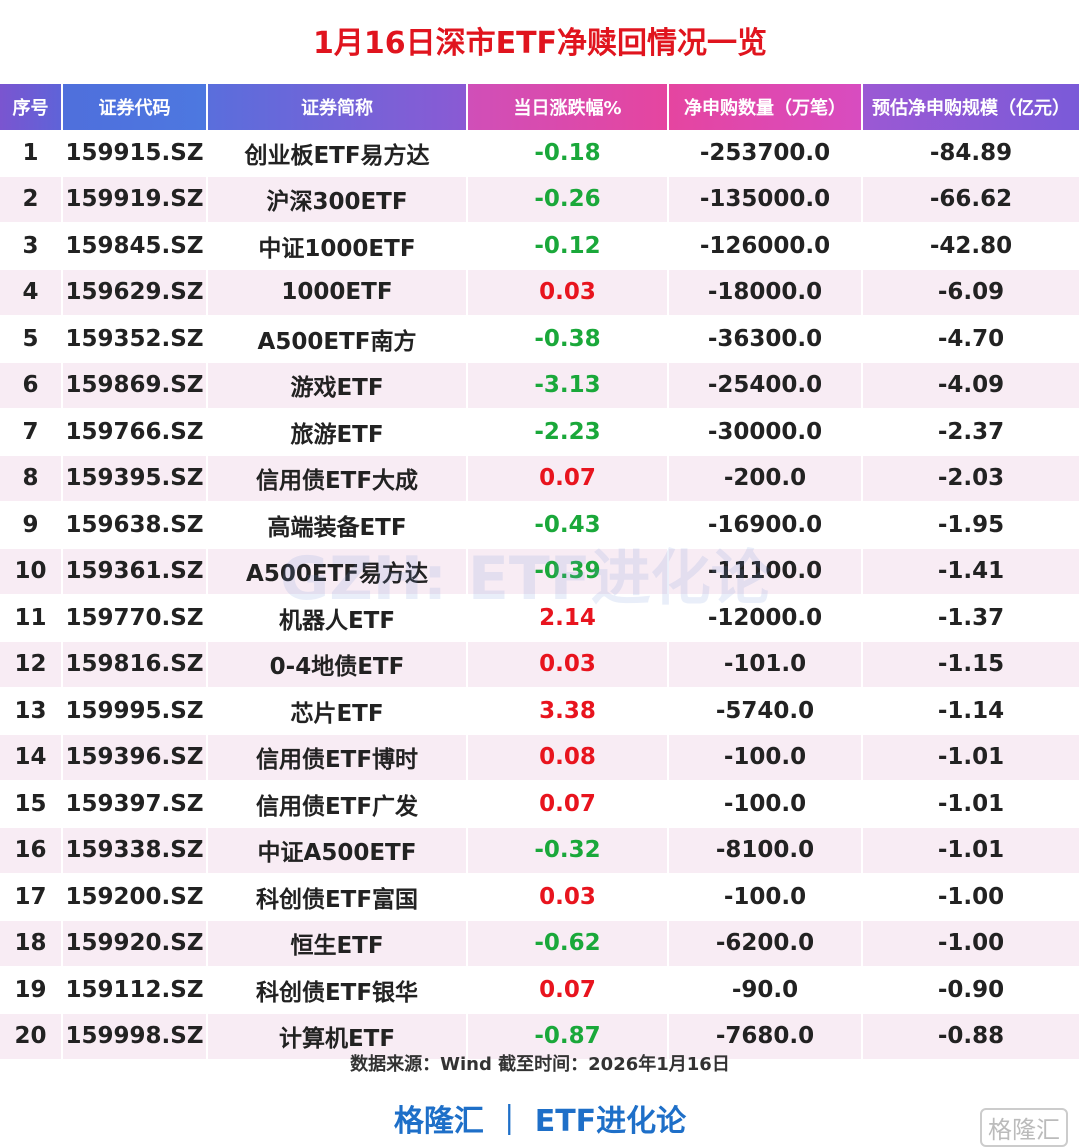 The width and height of the screenshot is (1080, 1147). What do you see at coordinates (31, 385) in the screenshot?
I see `table-cell: 6` at bounding box center [31, 385].